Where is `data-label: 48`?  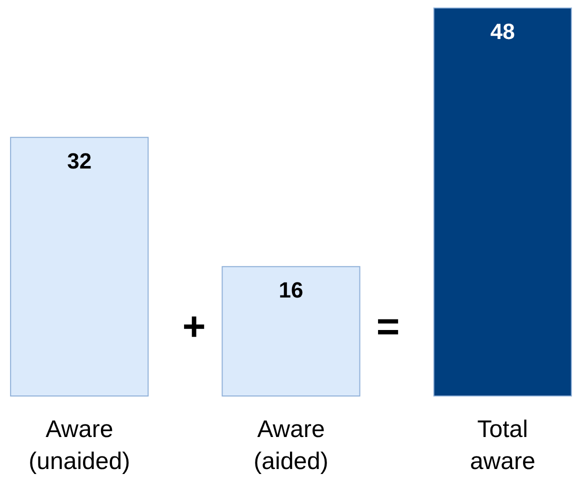
data-label: 48 is located at coordinates (502, 31).